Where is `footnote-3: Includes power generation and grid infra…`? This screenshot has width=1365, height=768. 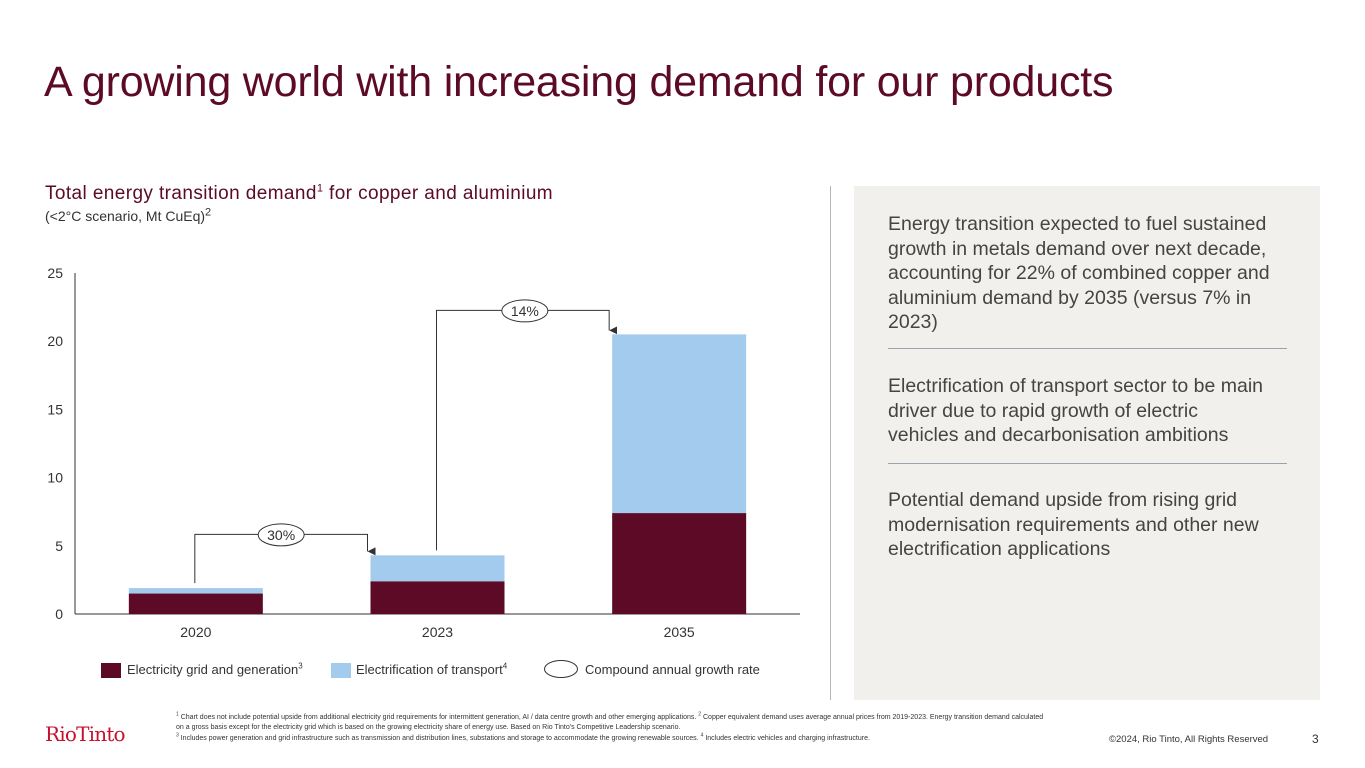
footnote-3: Includes power generation and grid infra… is located at coordinates (439, 738).